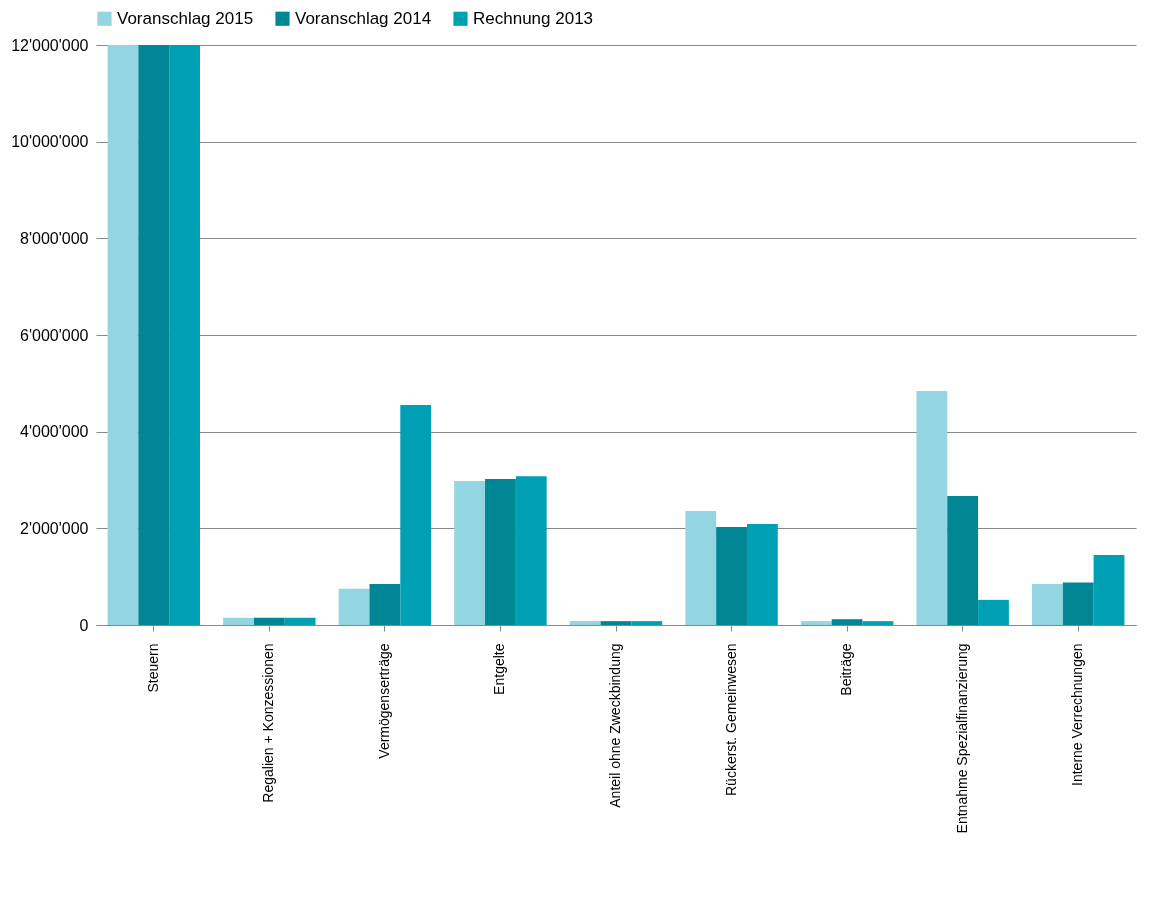 The width and height of the screenshot is (1176, 914). Describe the element at coordinates (50, 45) in the screenshot. I see `y-tick-label: 12'000'000` at that location.